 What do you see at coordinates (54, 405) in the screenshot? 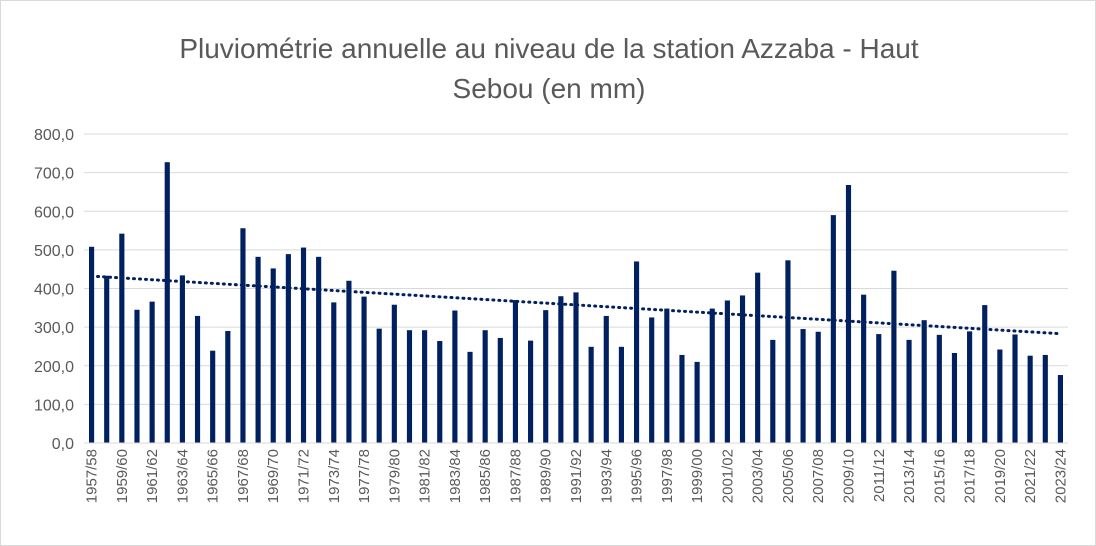
I see `y-tick-label: 100,0` at bounding box center [54, 405].